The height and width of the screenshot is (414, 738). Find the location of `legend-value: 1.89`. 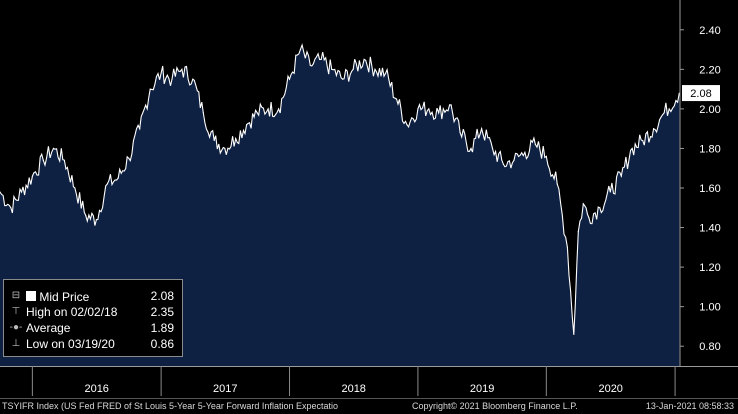

legend-value: 1.89 is located at coordinates (162, 328).